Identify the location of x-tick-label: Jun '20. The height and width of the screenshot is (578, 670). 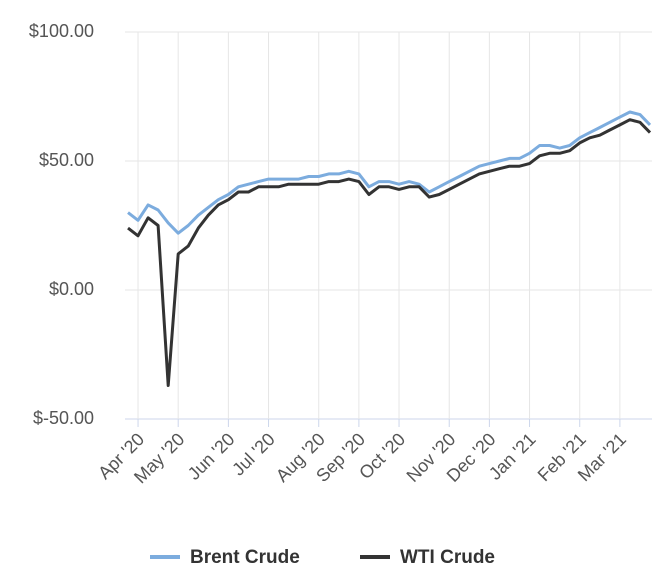
(211, 456).